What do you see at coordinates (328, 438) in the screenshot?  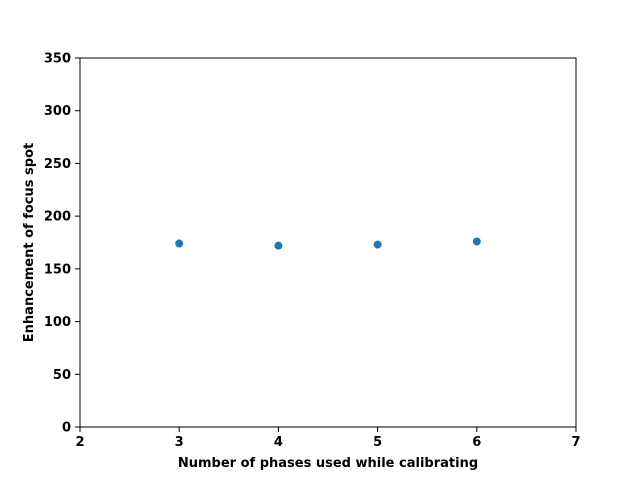 I see `x-axis: 2 3 4 5 6 7` at bounding box center [328, 438].